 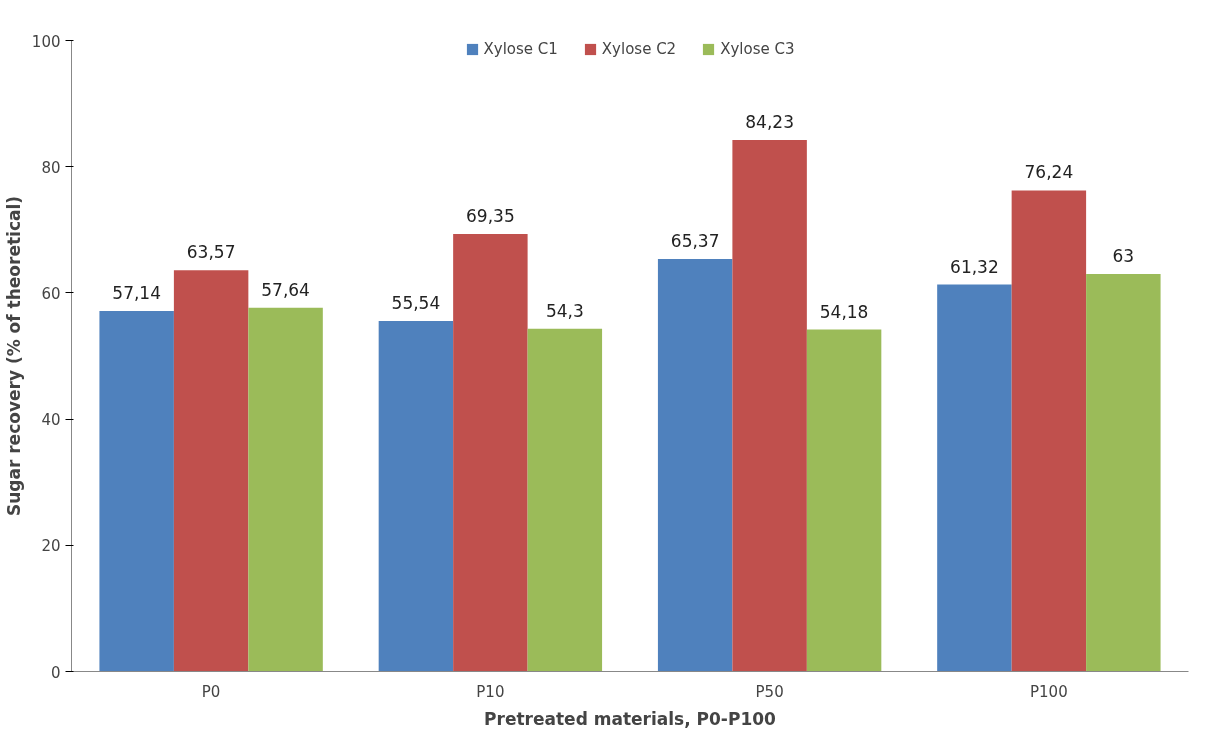 What do you see at coordinates (490, 691) in the screenshot?
I see `x-tick-label: P10` at bounding box center [490, 691].